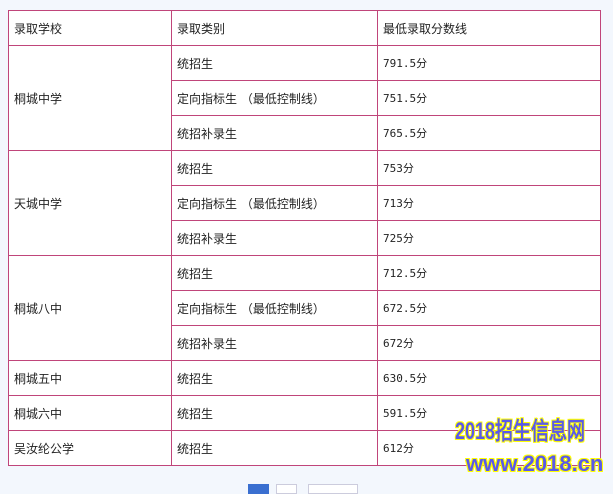 This screenshot has height=494, width=613. I want to click on table-row: 桐城五中 统招生 630.5分, so click(304, 378).